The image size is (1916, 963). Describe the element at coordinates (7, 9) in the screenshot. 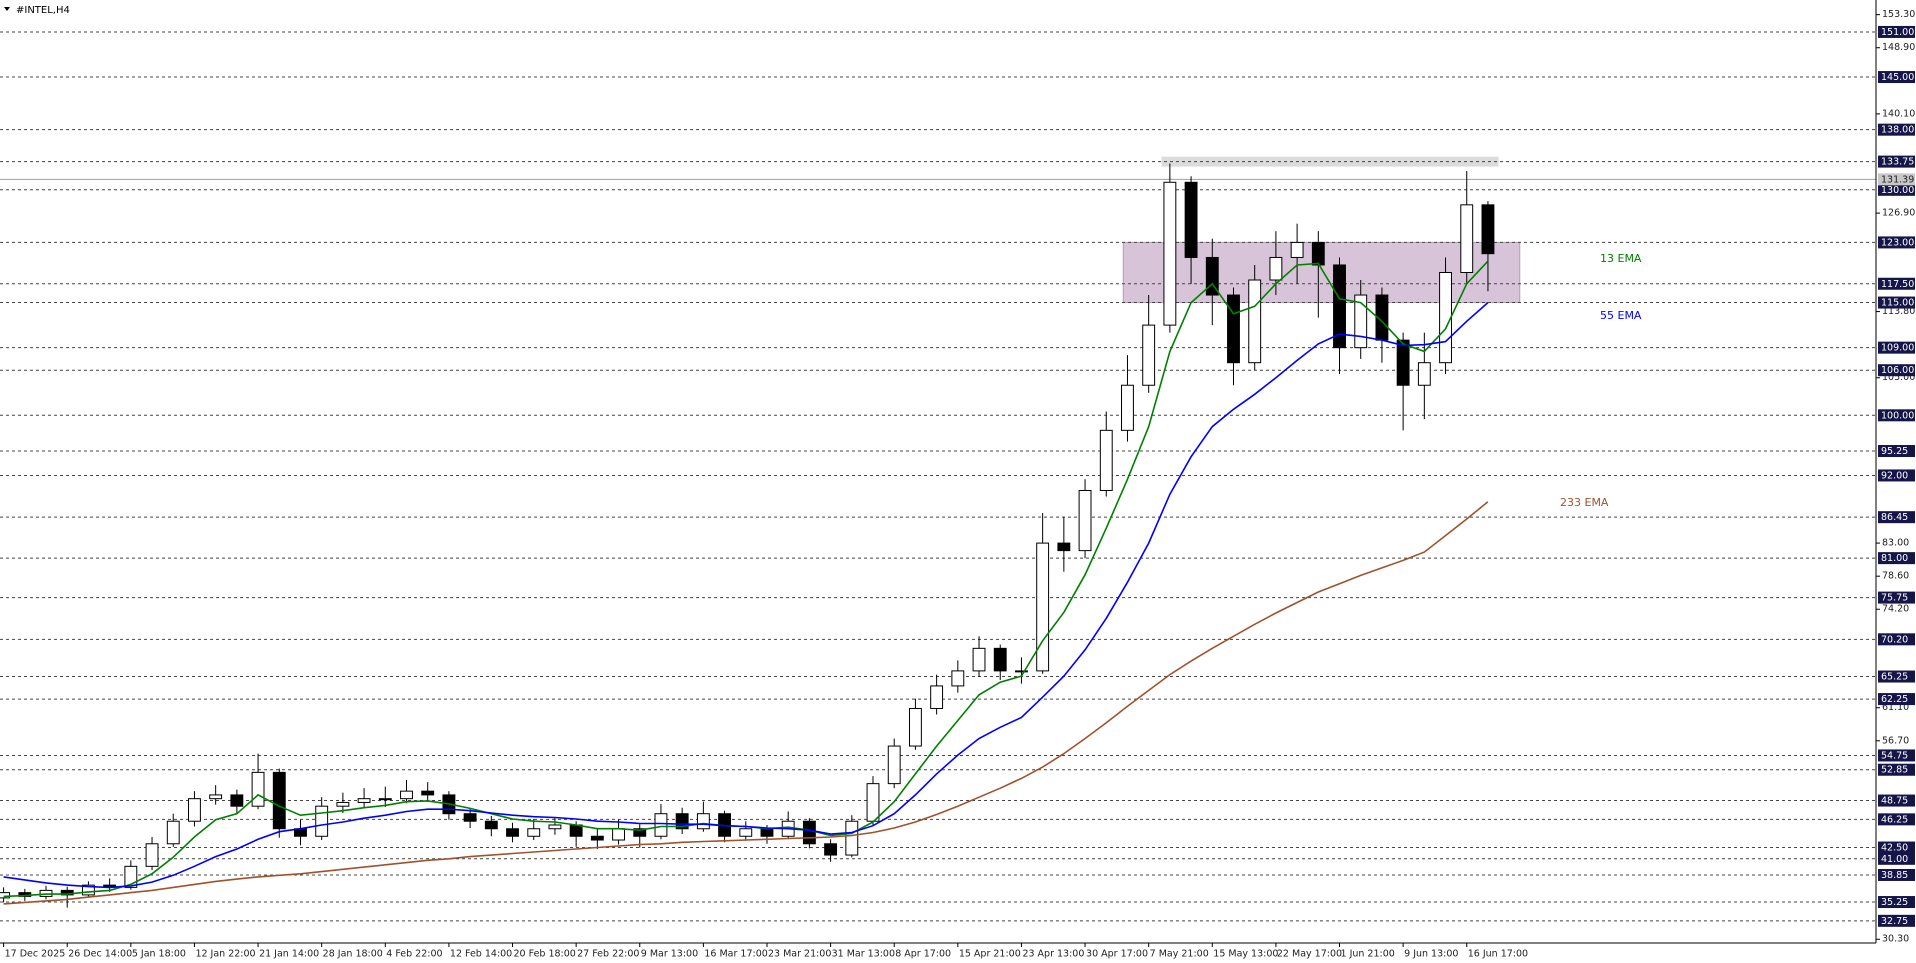

I see `symbol-menu-arrow` at that location.